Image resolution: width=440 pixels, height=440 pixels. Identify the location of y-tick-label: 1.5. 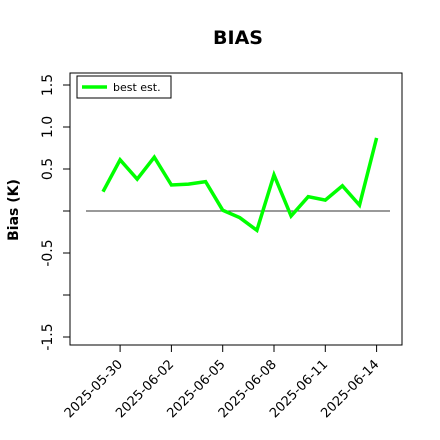
(48, 85).